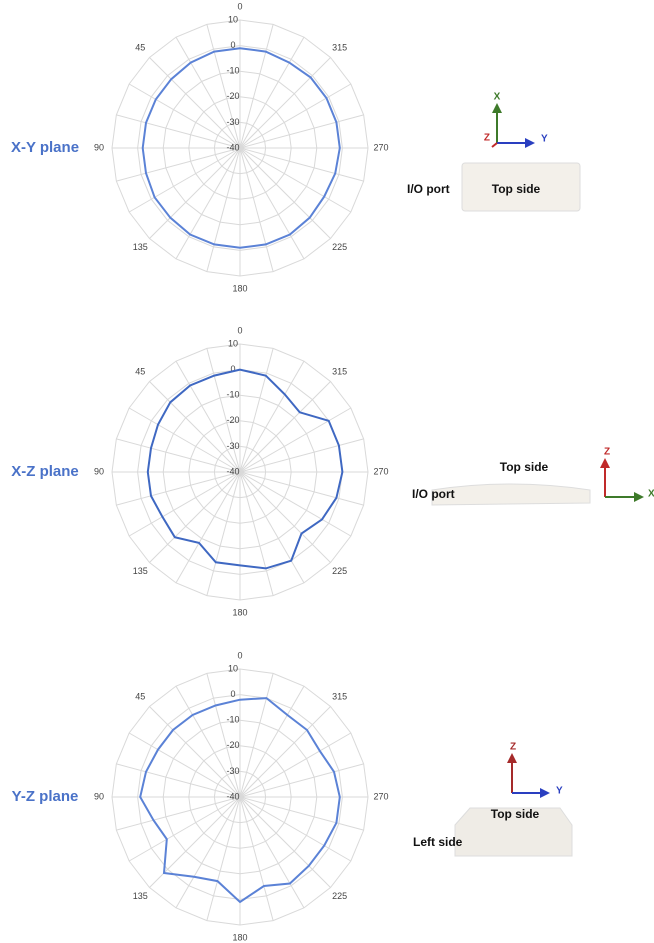 The height and width of the screenshot is (943, 654). What do you see at coordinates (140, 896) in the screenshot?
I see `theta-tick-label: 135` at bounding box center [140, 896].